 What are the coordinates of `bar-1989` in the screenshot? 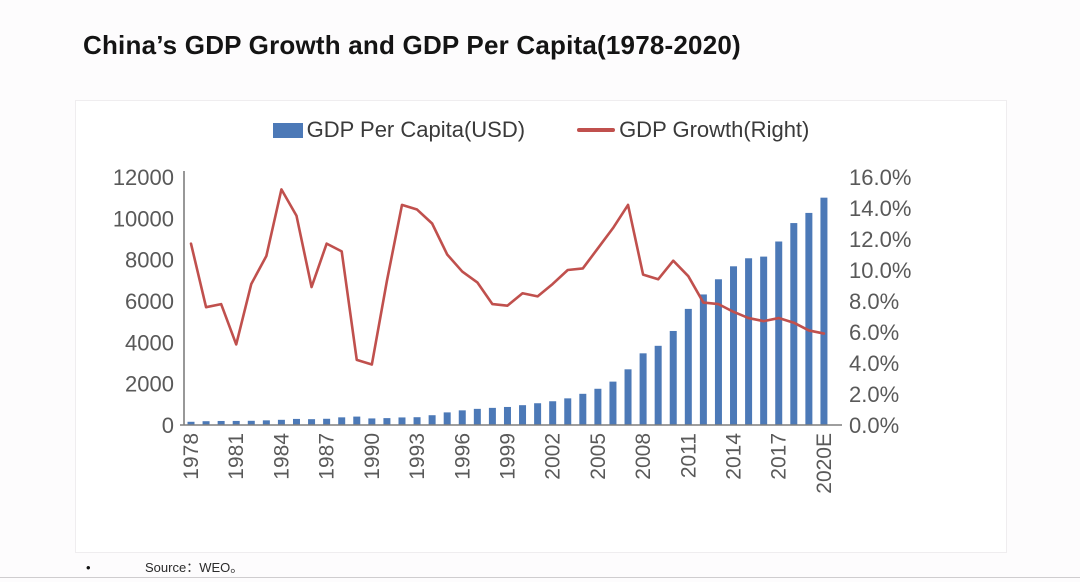 It's located at (357, 420).